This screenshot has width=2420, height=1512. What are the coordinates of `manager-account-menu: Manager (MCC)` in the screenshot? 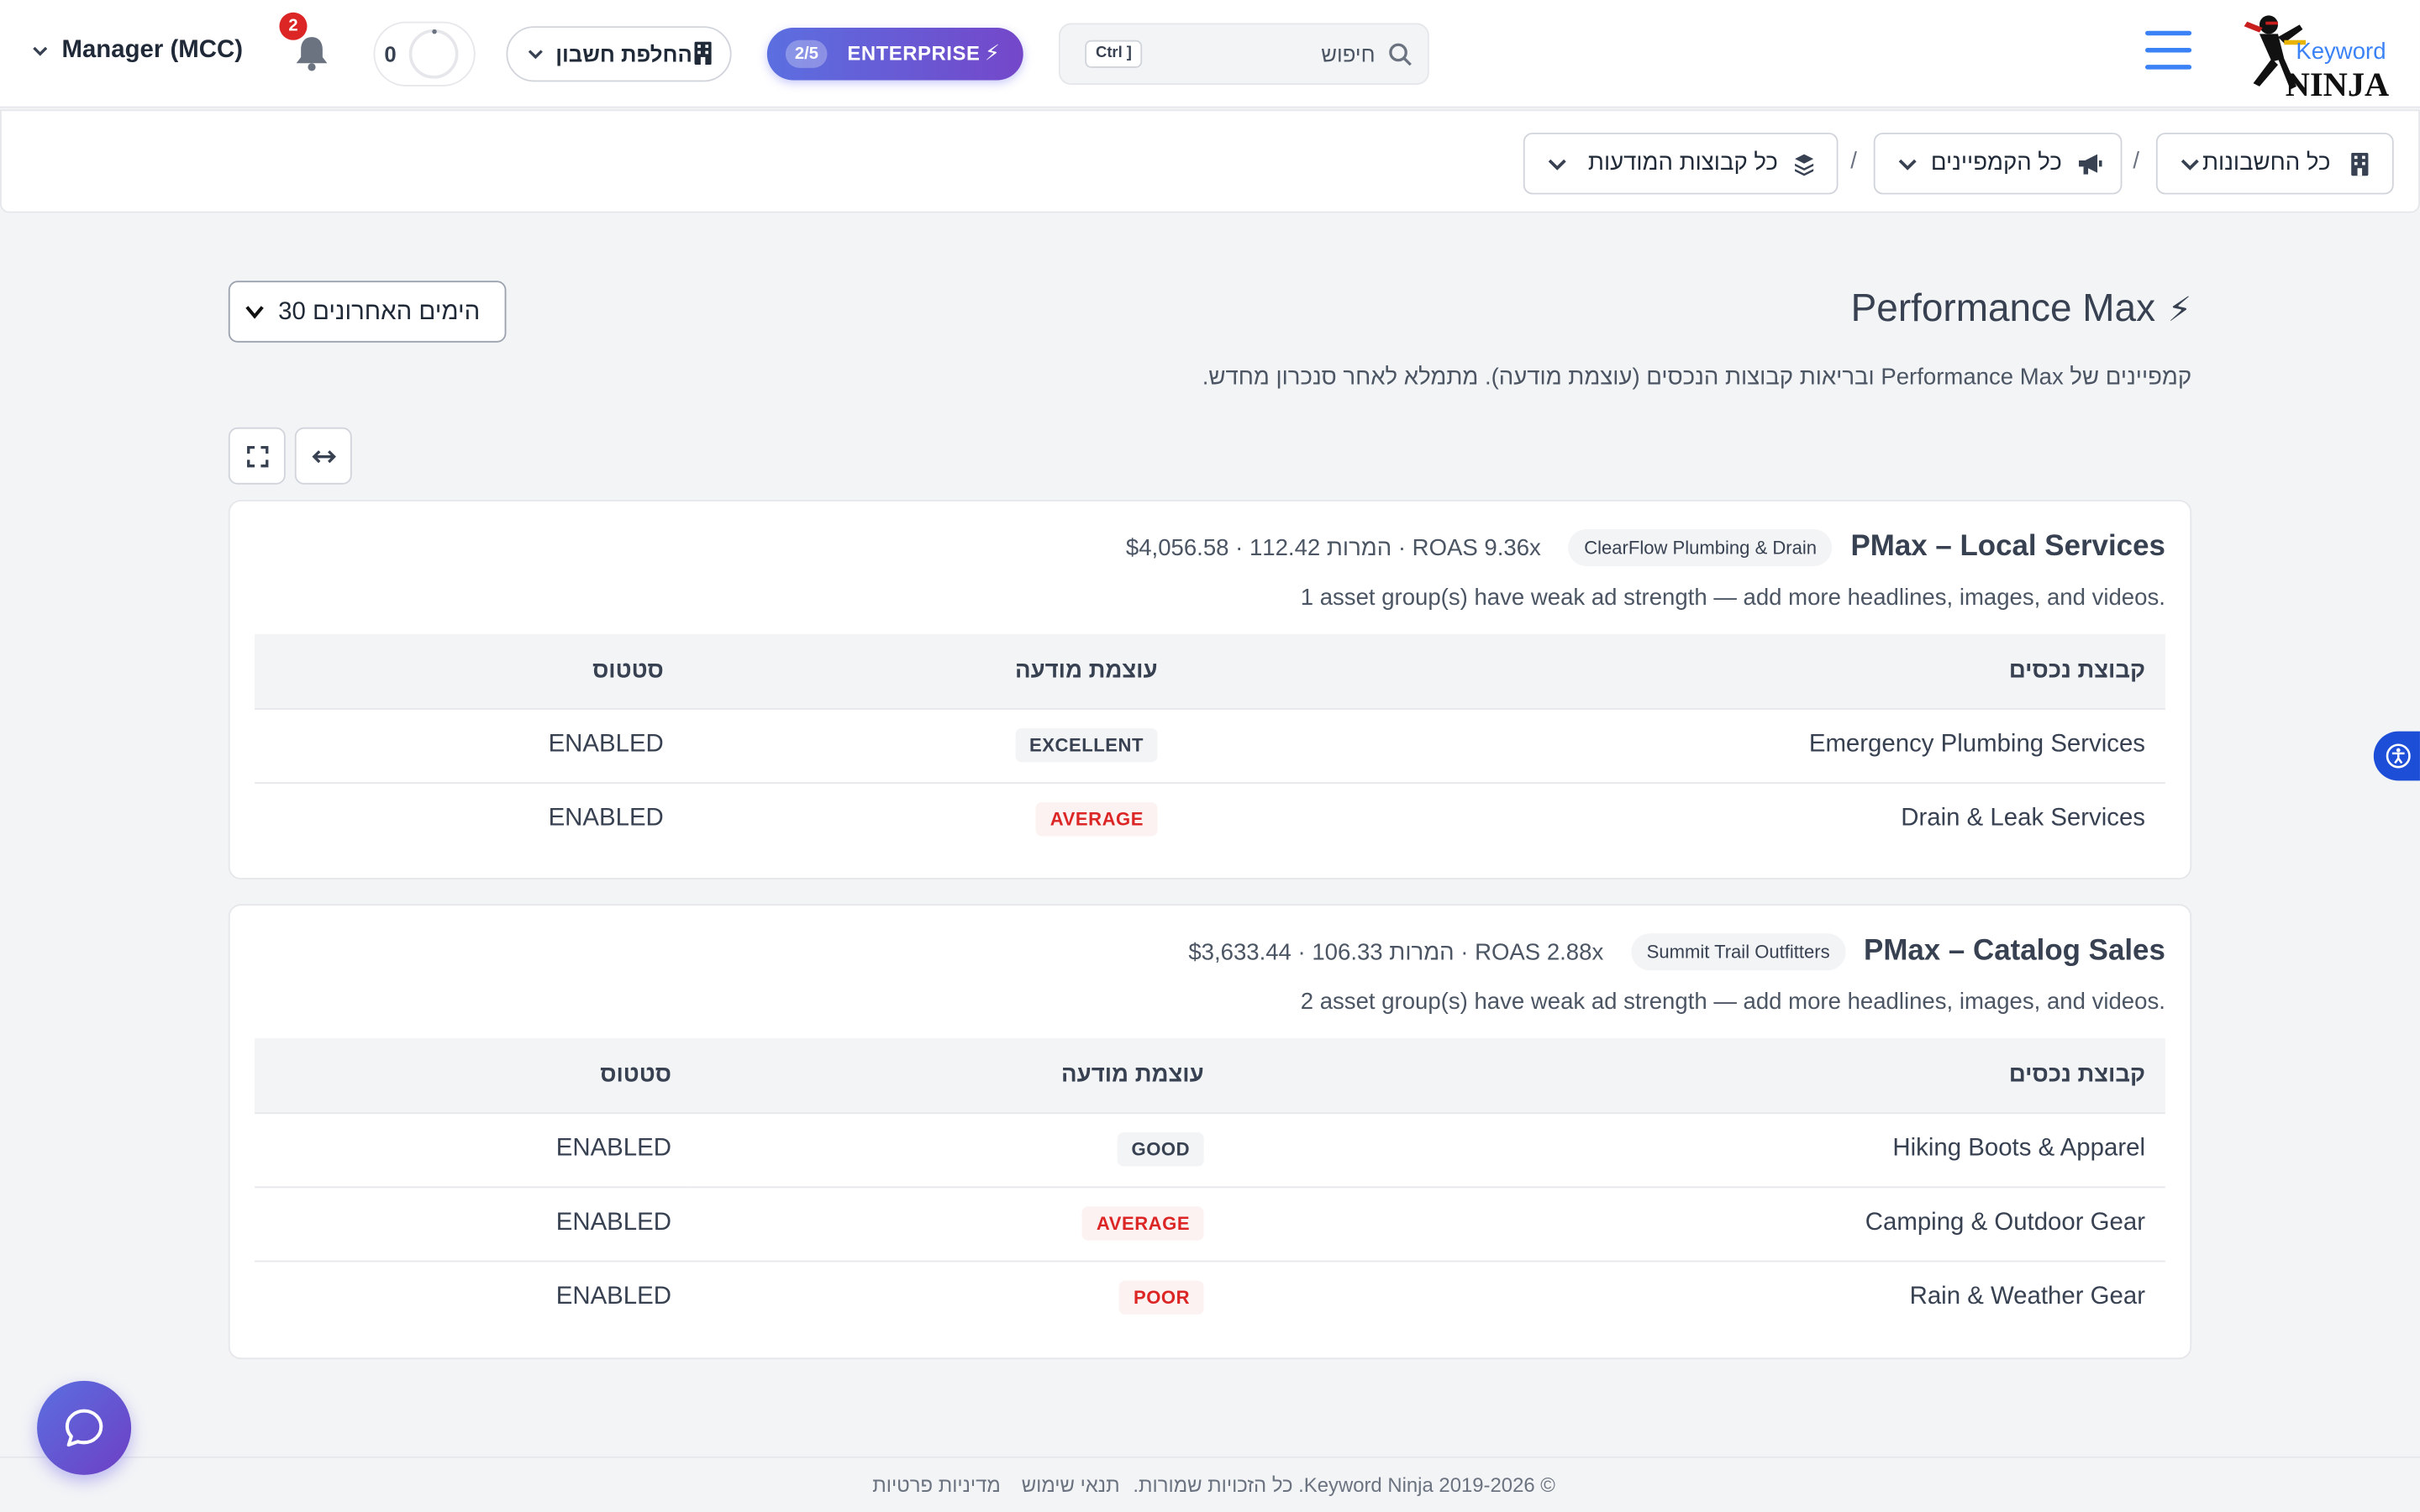 It's located at (137, 51).